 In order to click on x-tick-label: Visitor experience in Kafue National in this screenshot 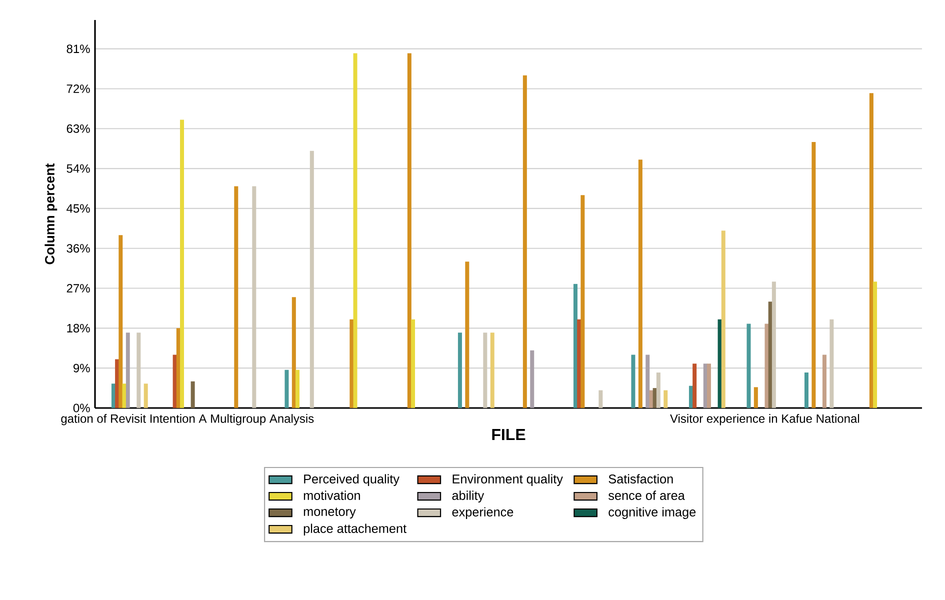, I will do `click(765, 420)`.